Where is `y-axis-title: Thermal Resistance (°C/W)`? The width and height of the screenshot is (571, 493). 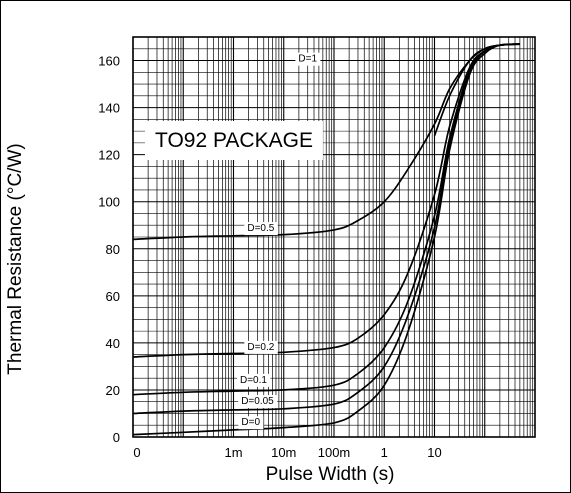
y-axis-title: Thermal Resistance (°C/W) is located at coordinates (15, 258).